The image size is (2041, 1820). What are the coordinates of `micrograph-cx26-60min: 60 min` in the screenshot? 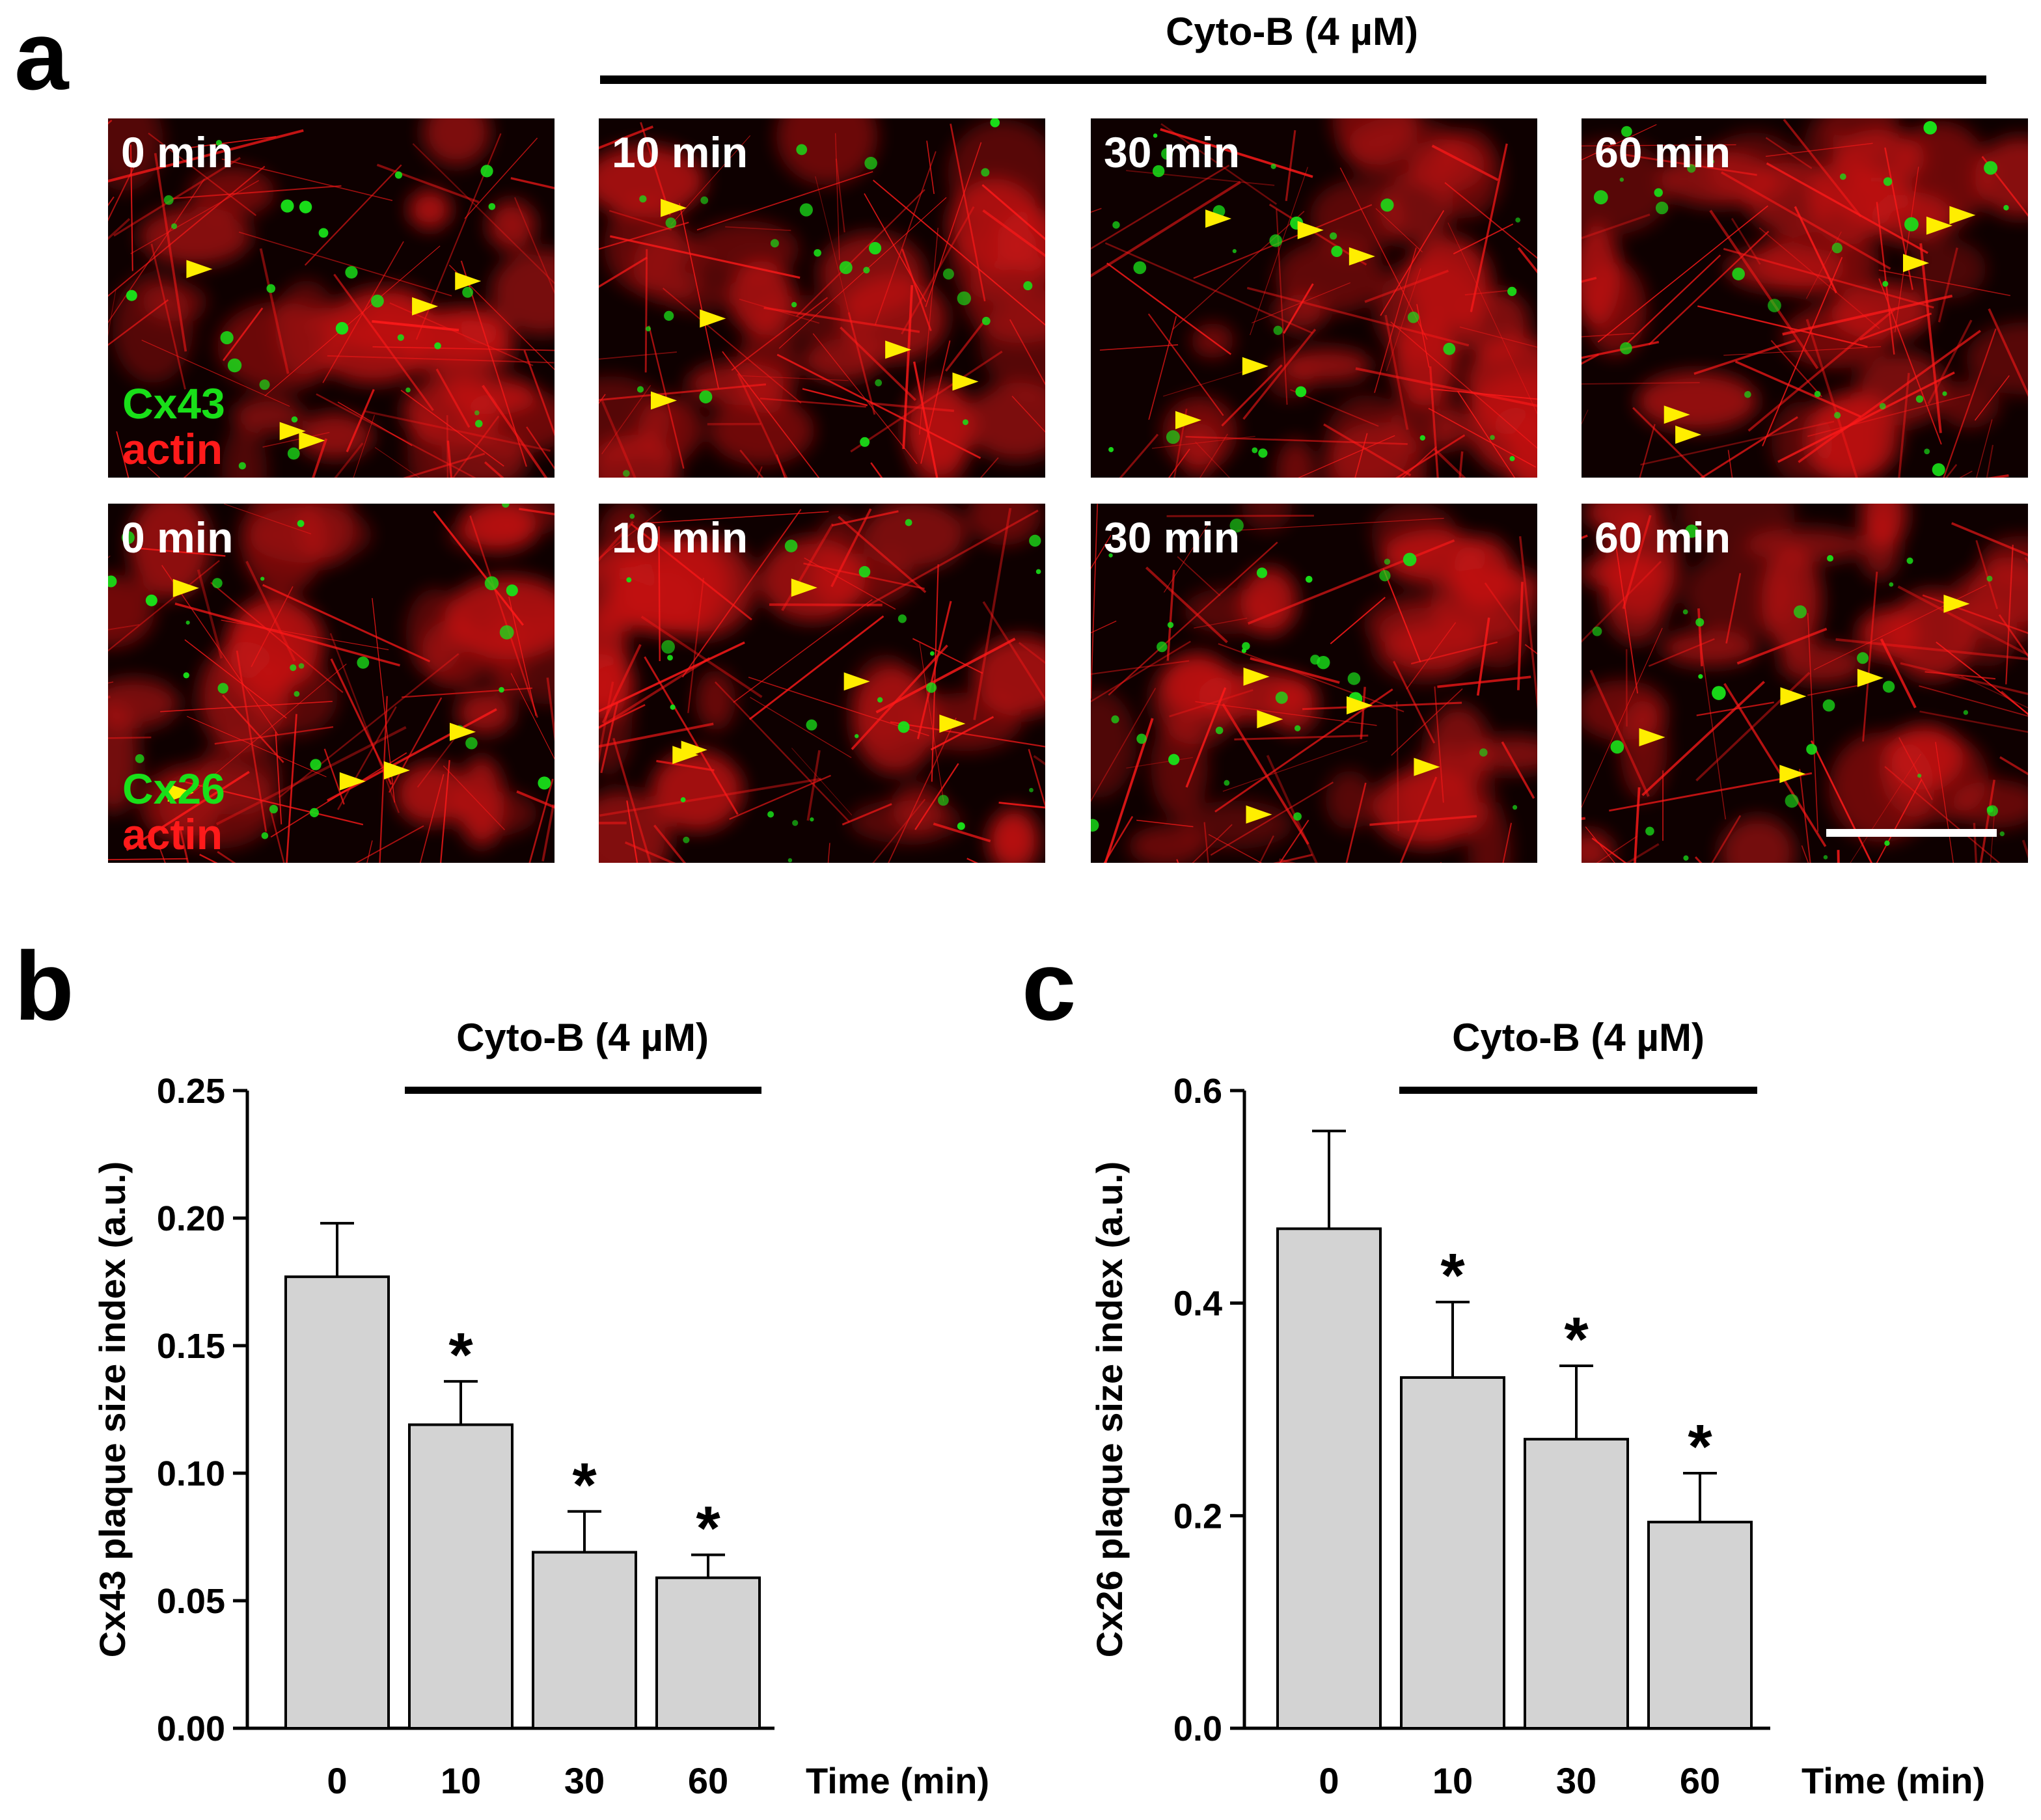 It's located at (1805, 683).